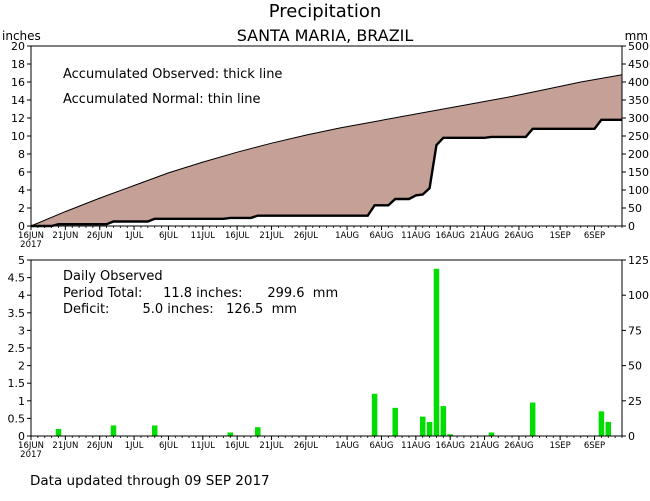  What do you see at coordinates (180, 309) in the screenshot?
I see `deficit-note: Deficit: 5.0 inches: 126.5 mm` at bounding box center [180, 309].